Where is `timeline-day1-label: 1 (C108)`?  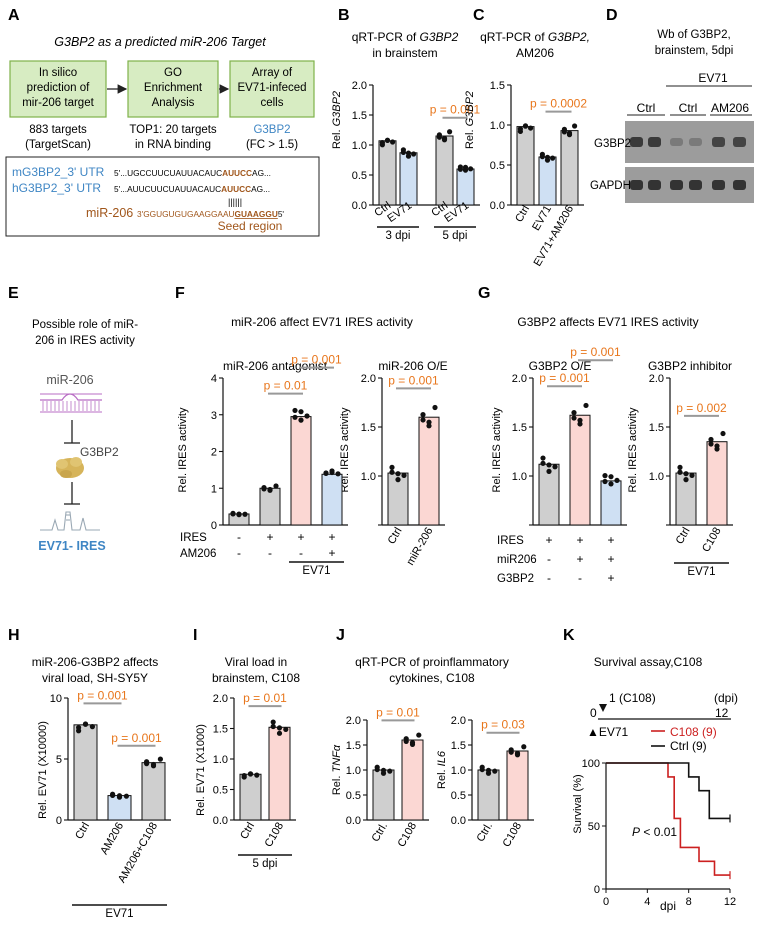
timeline-day1-label: 1 (C108) is located at coordinates (632, 698).